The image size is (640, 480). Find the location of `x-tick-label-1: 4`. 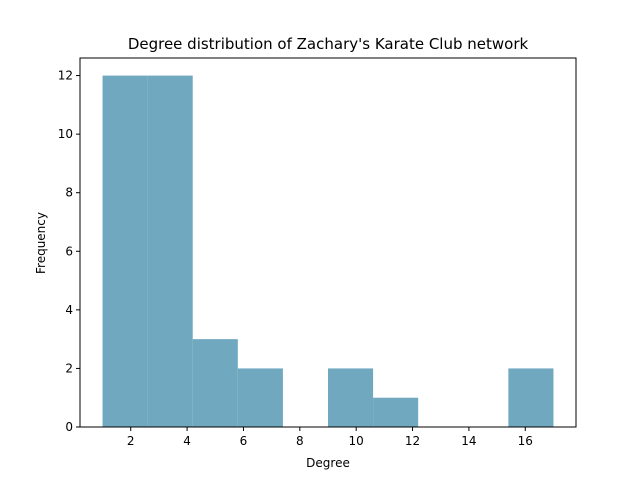

x-tick-label-1: 4 is located at coordinates (187, 441).